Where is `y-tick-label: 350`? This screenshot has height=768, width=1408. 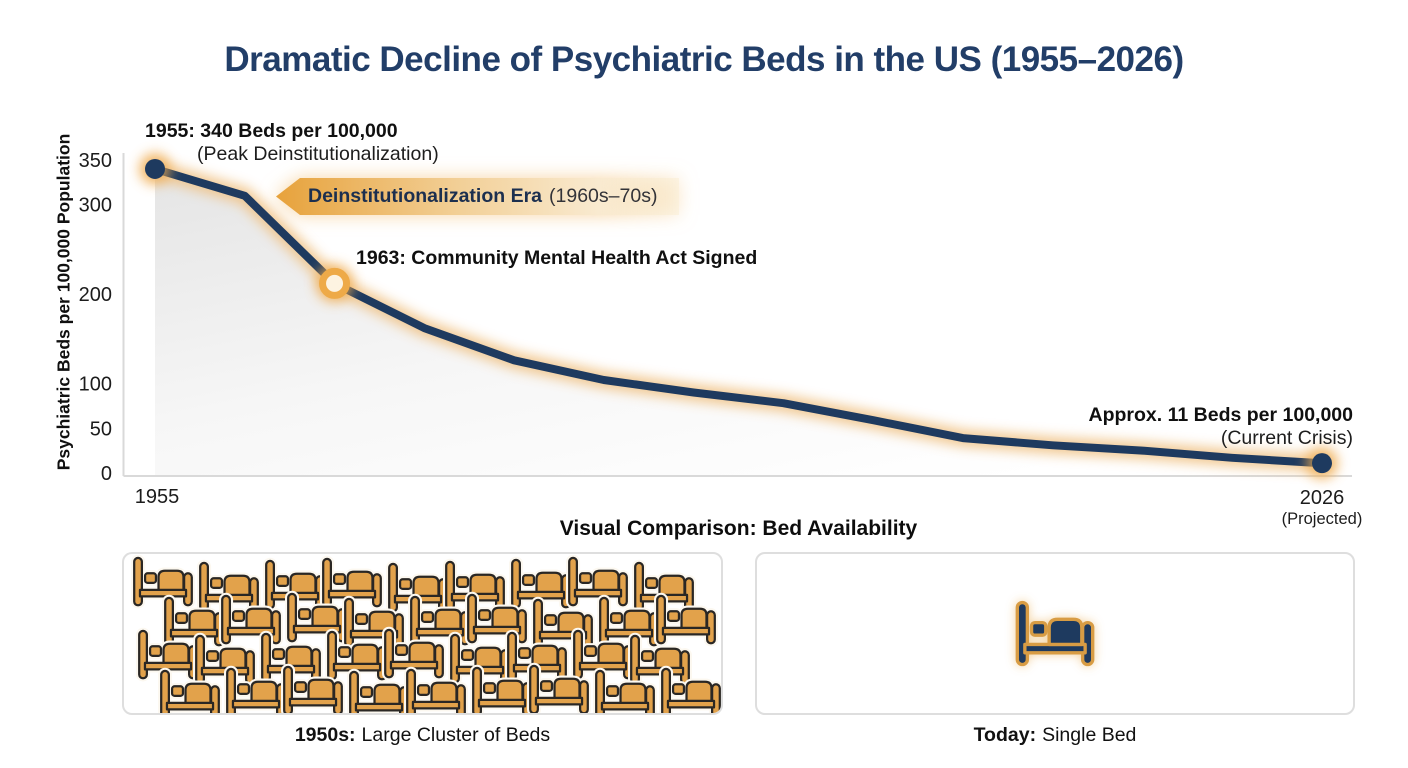
y-tick-label: 350 is located at coordinates (95, 161).